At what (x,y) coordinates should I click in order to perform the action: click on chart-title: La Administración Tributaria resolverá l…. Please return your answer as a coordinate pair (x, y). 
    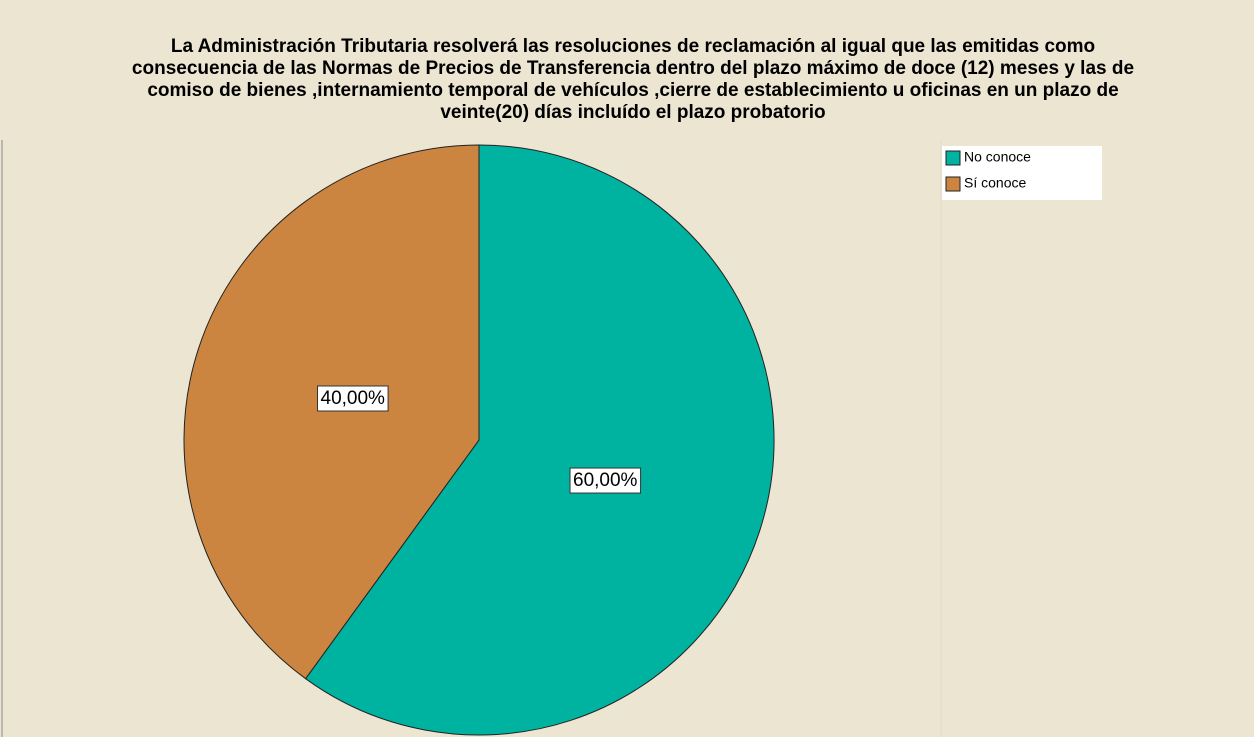
    Looking at the image, I should click on (633, 46).